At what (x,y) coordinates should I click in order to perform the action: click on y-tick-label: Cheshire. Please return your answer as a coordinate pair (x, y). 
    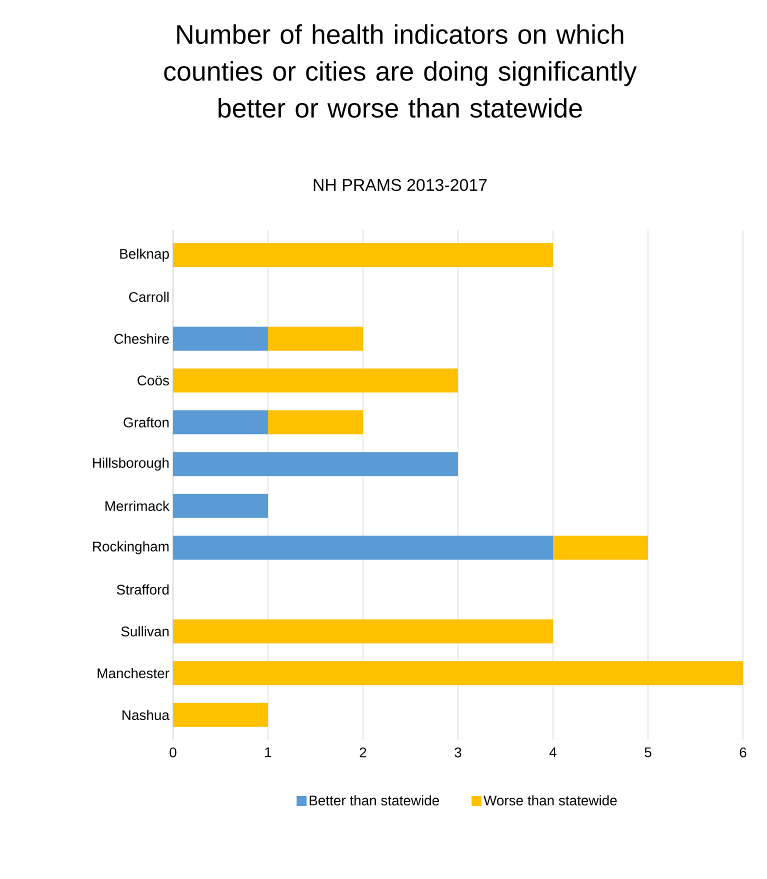
    Looking at the image, I should click on (141, 339).